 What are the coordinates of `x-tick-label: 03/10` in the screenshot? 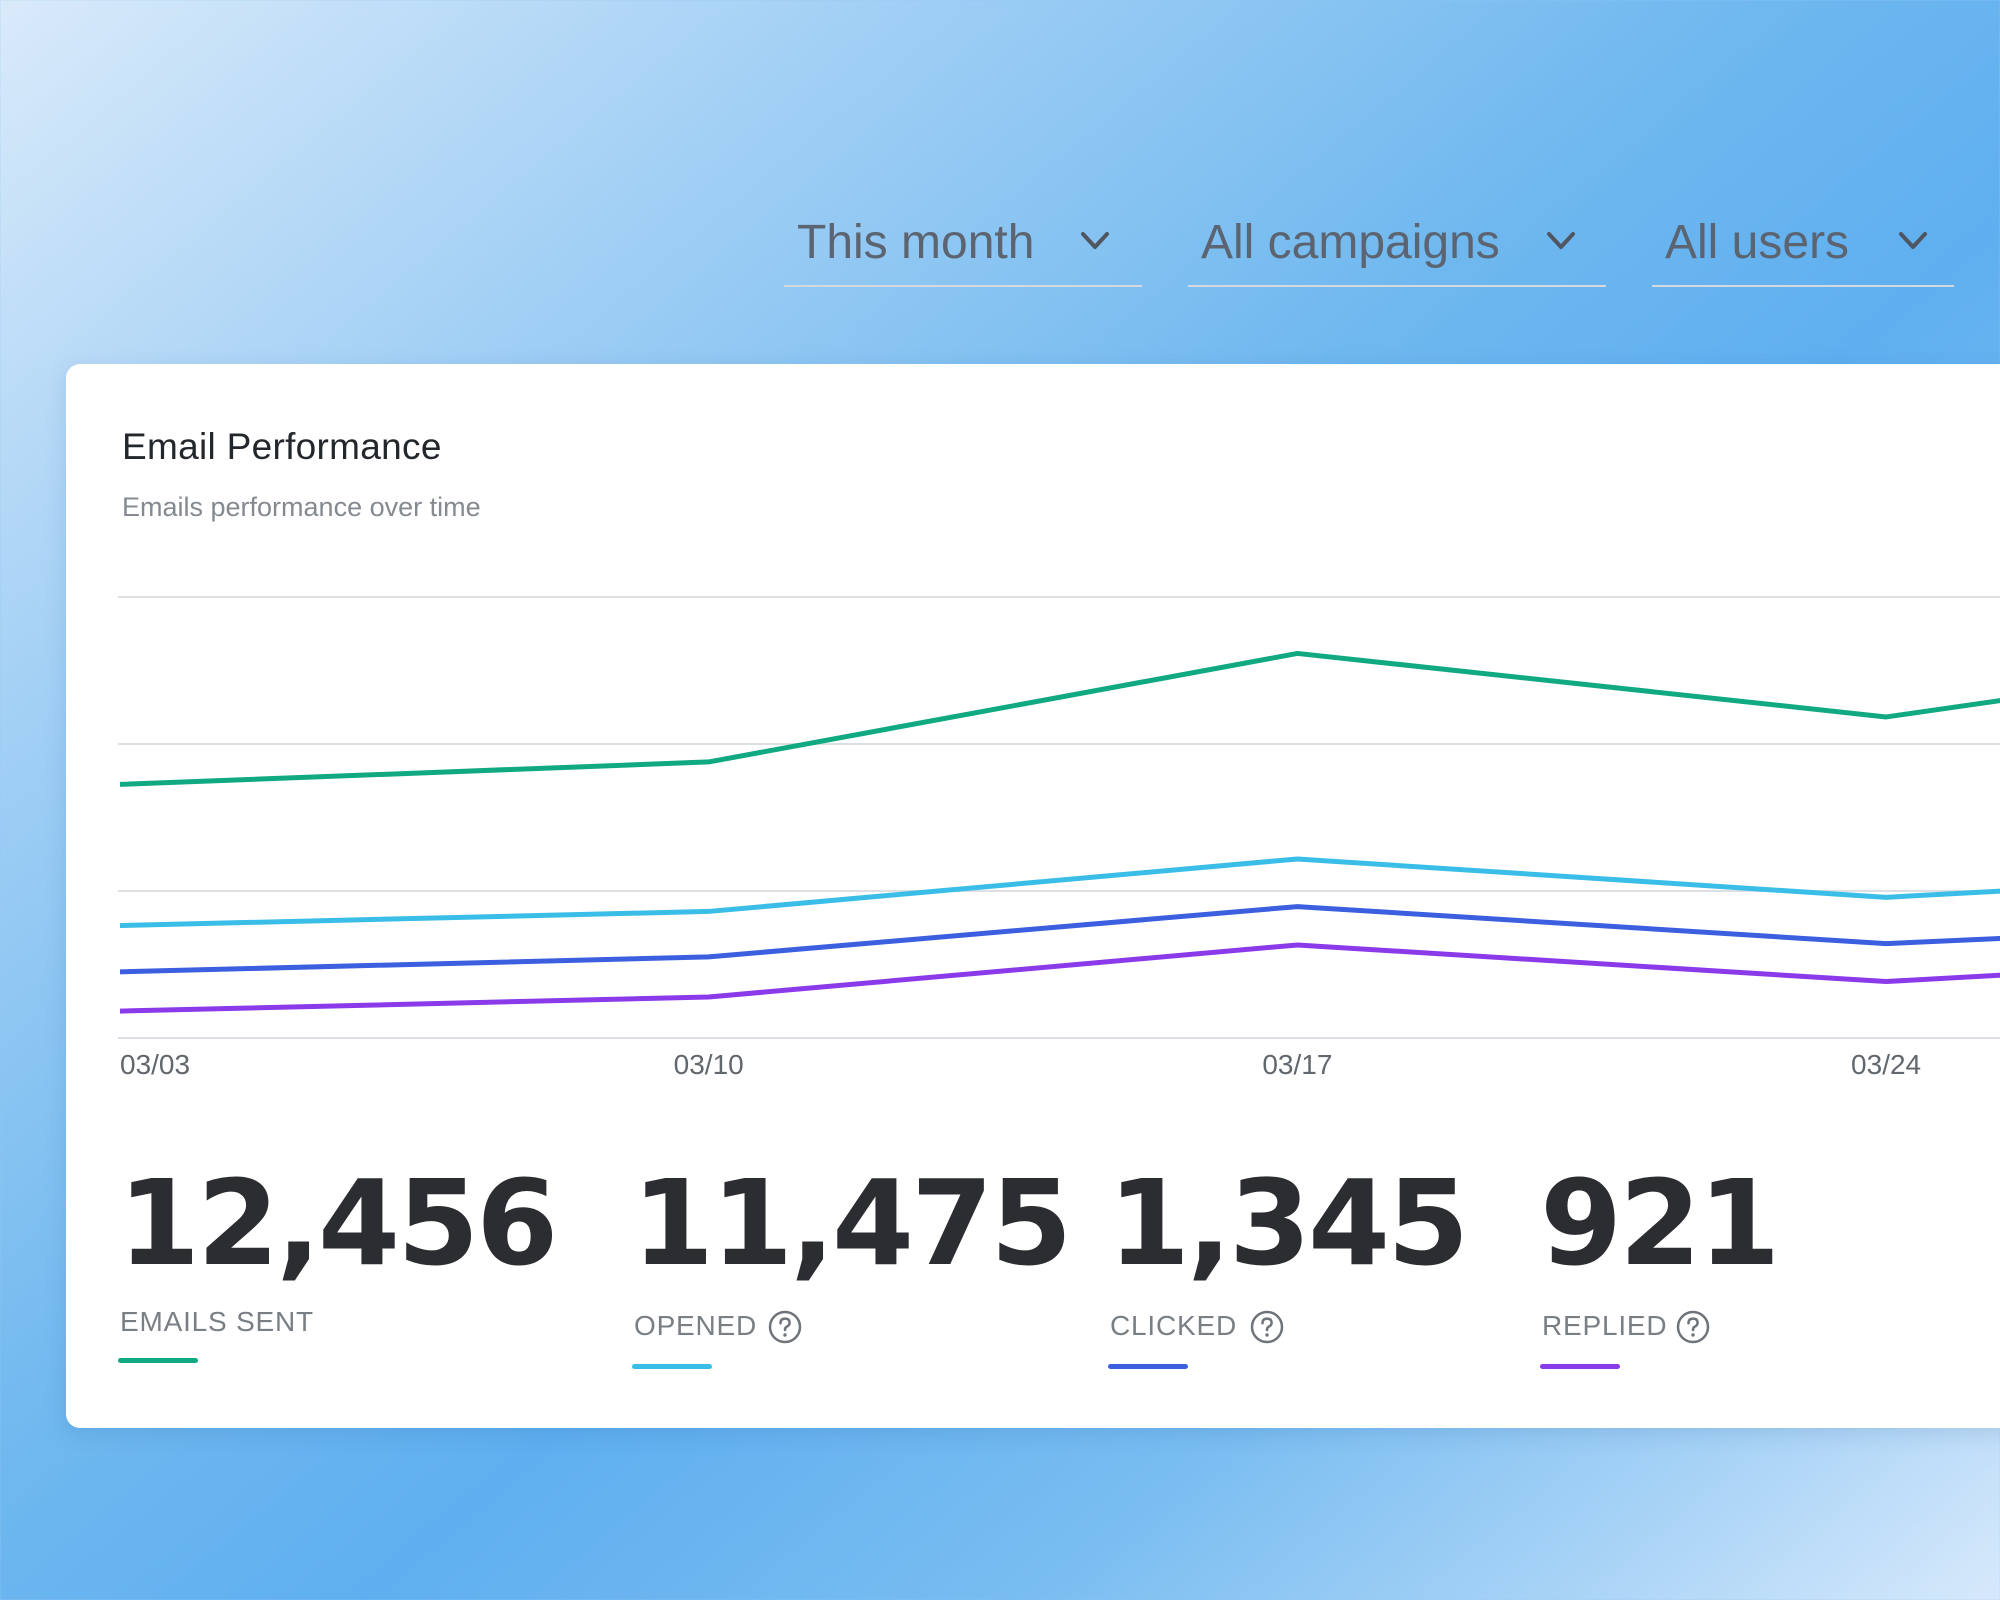 It's located at (709, 1064).